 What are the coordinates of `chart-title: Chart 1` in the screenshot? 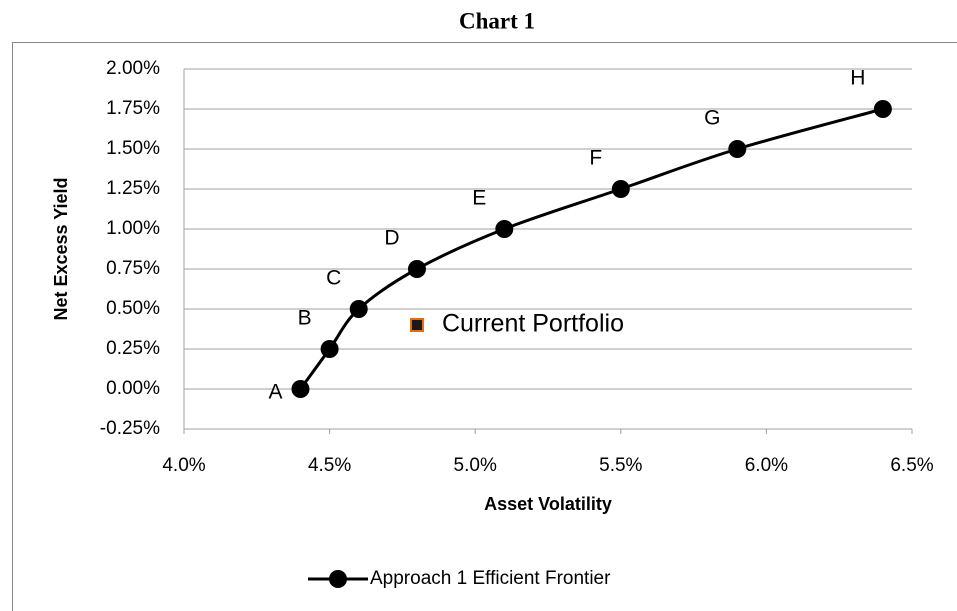 It's located at (497, 20).